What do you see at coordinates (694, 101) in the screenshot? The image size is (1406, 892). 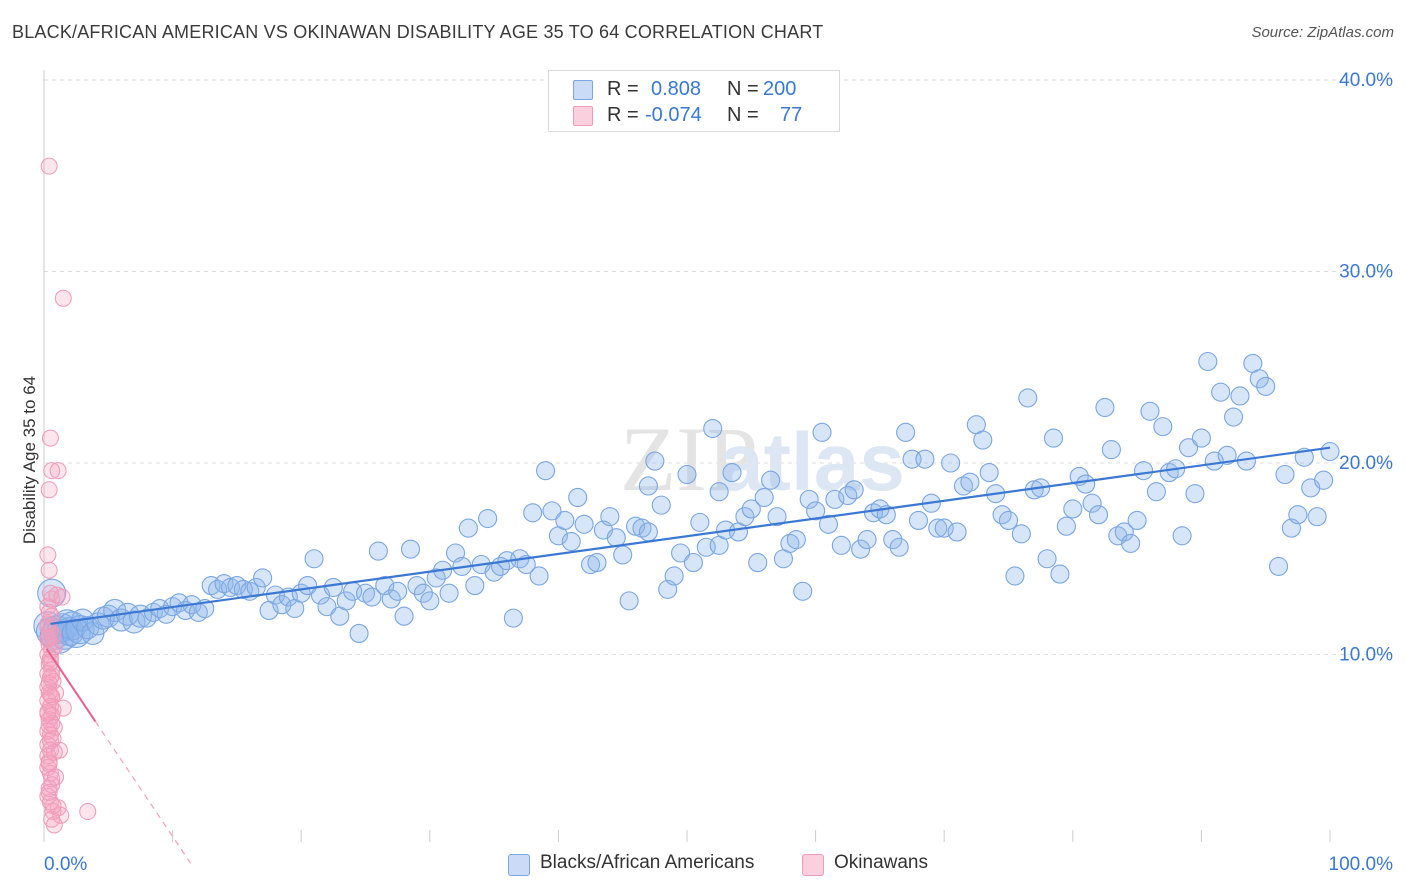 I see `stats-legend: R = 0.808 N = 200 R = -0.074 N = 77` at bounding box center [694, 101].